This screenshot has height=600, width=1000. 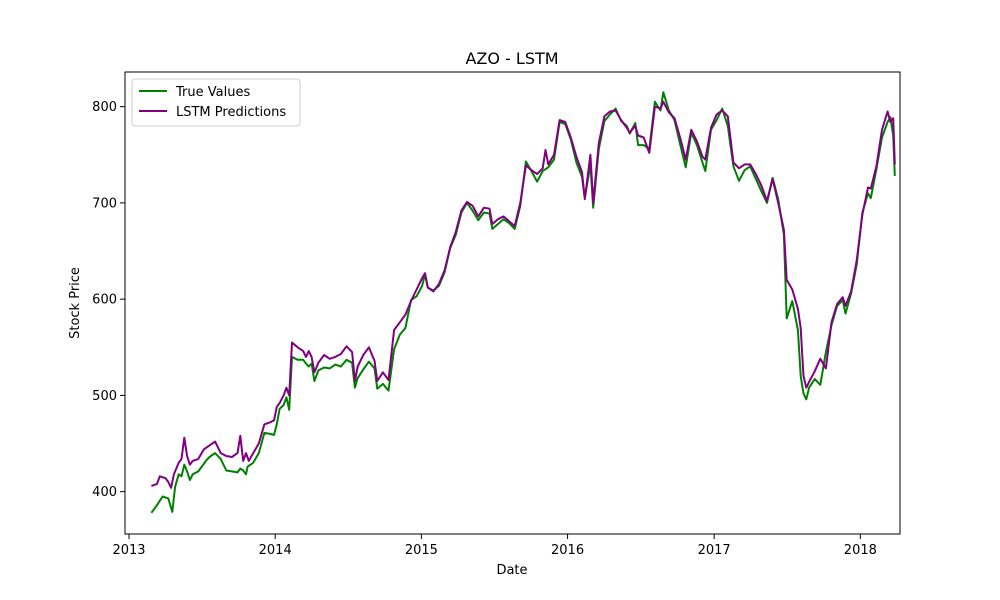 What do you see at coordinates (567, 550) in the screenshot?
I see `x-tick-label: 2016` at bounding box center [567, 550].